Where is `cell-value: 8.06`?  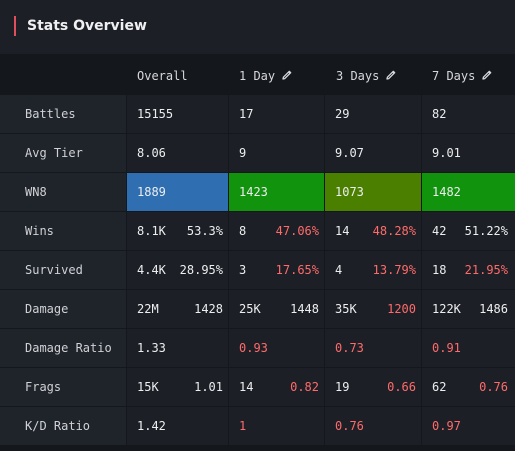
cell-value: 8.06 is located at coordinates (151, 153).